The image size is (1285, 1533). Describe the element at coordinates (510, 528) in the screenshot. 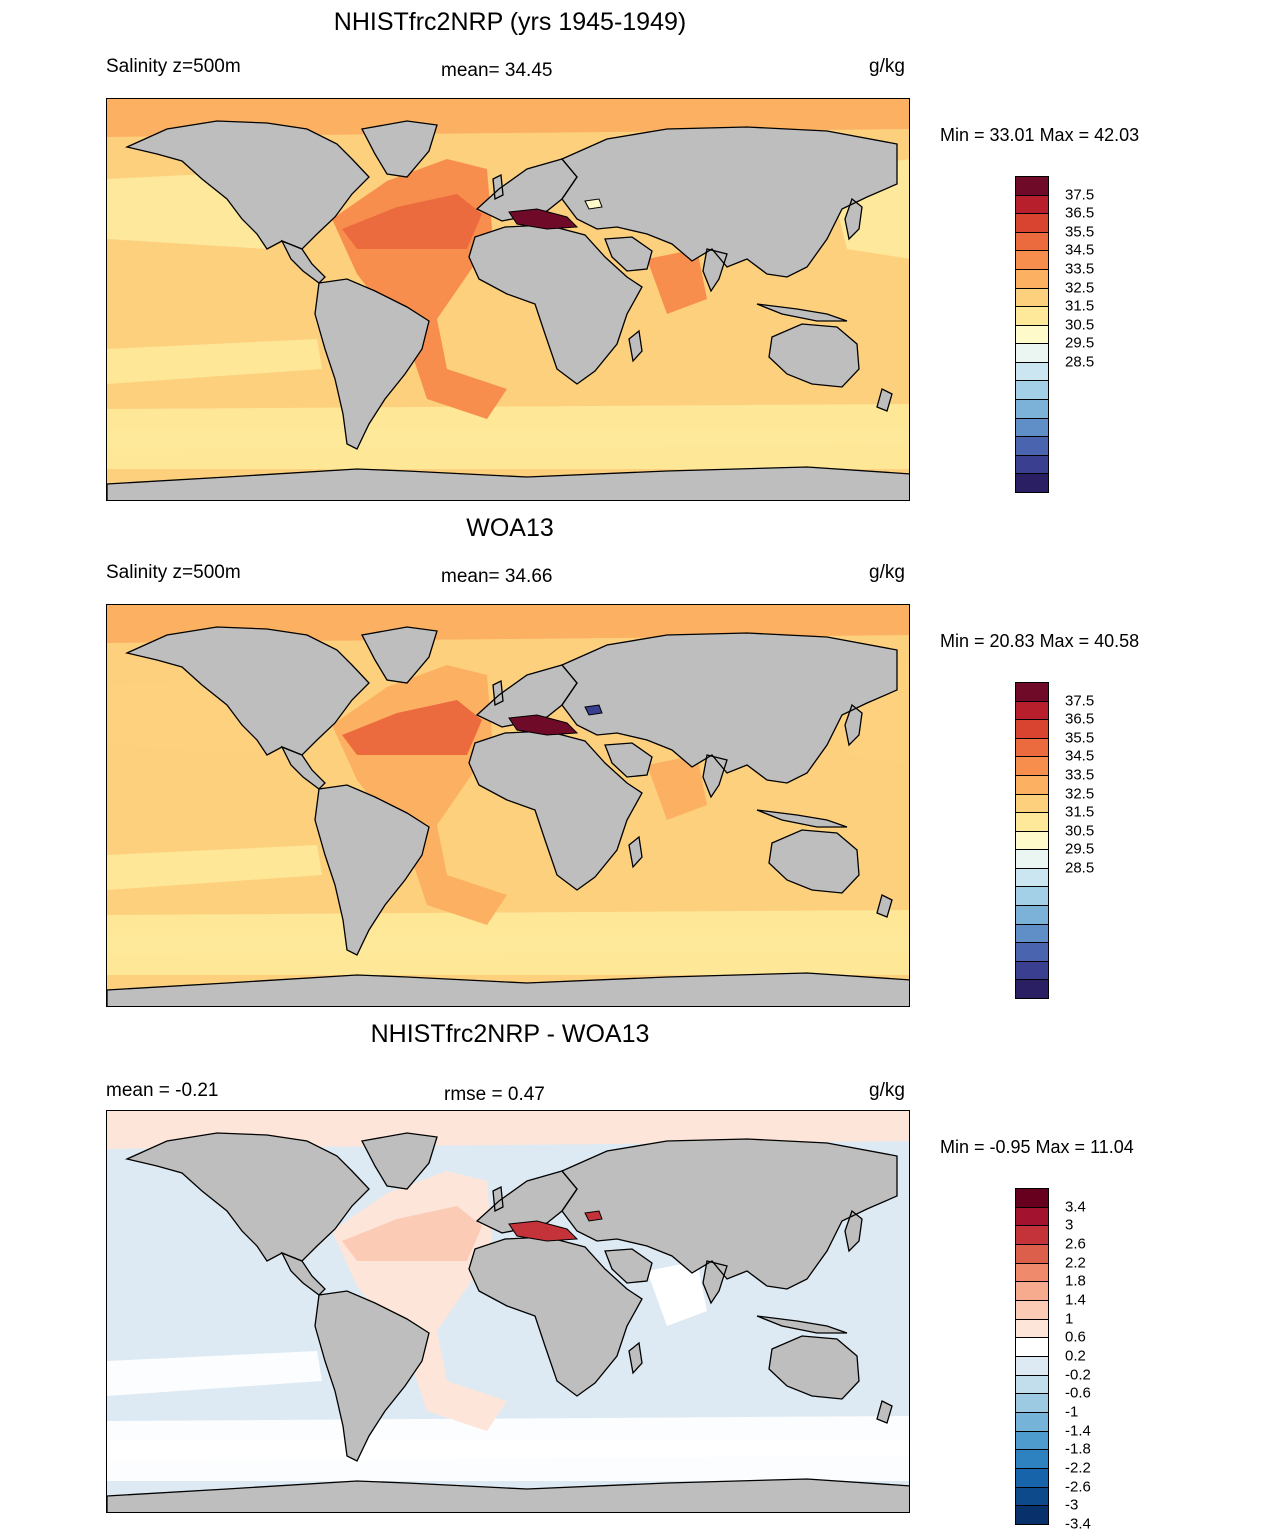

I see `panel-title: WOA13` at that location.